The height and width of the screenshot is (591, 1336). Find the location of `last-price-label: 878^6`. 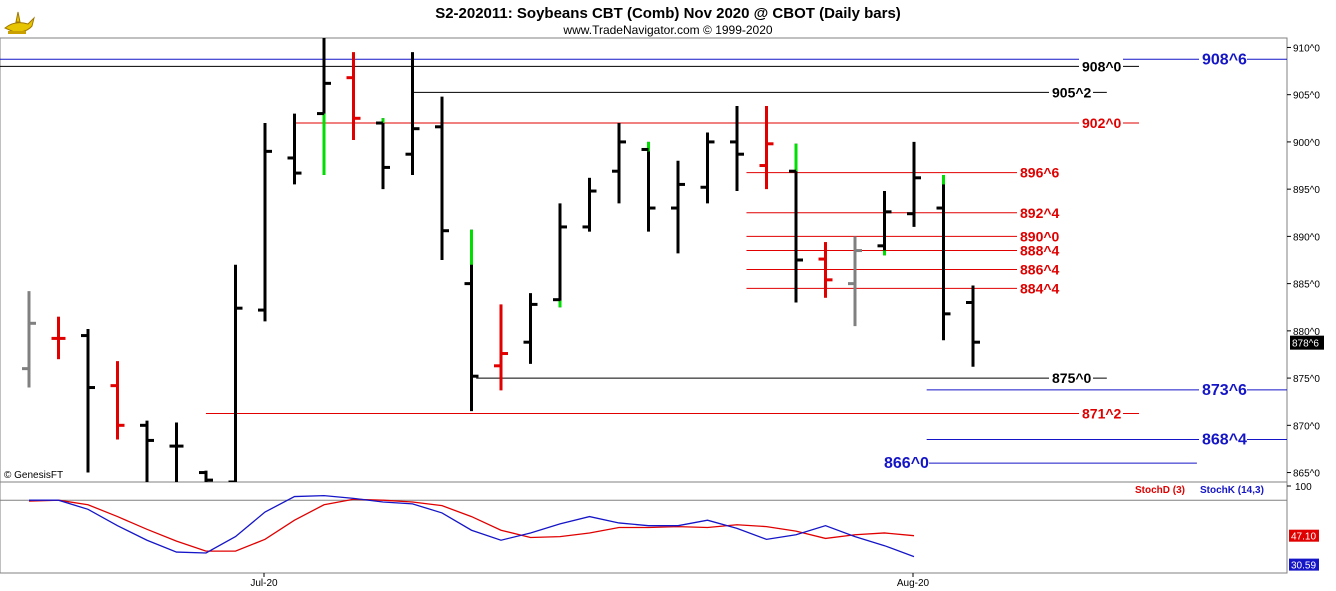

last-price-label: 878^6 is located at coordinates (1305, 344).